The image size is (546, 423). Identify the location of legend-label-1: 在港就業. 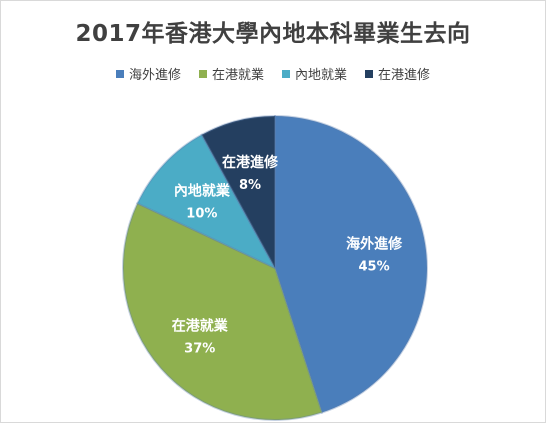
(237, 75).